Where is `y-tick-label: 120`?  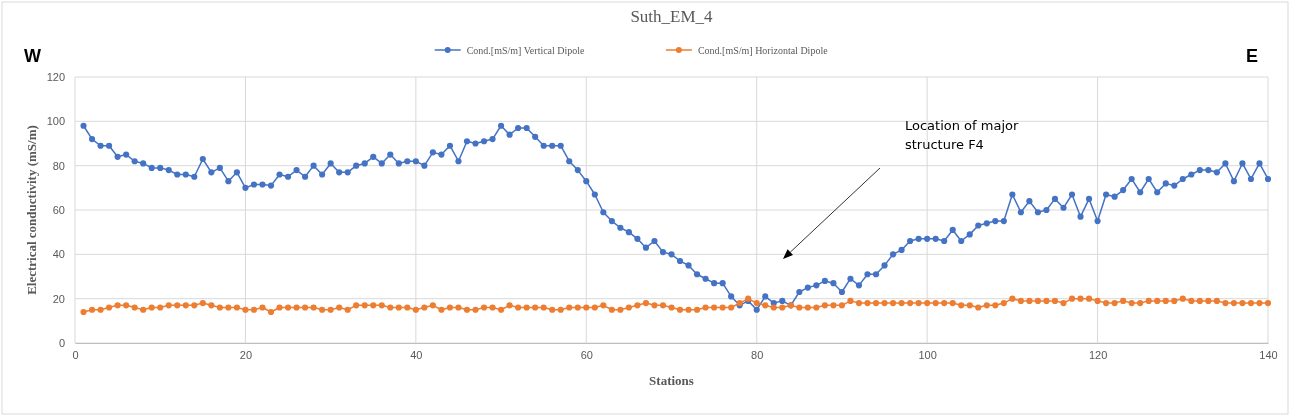
y-tick-label: 120 is located at coordinates (55, 77).